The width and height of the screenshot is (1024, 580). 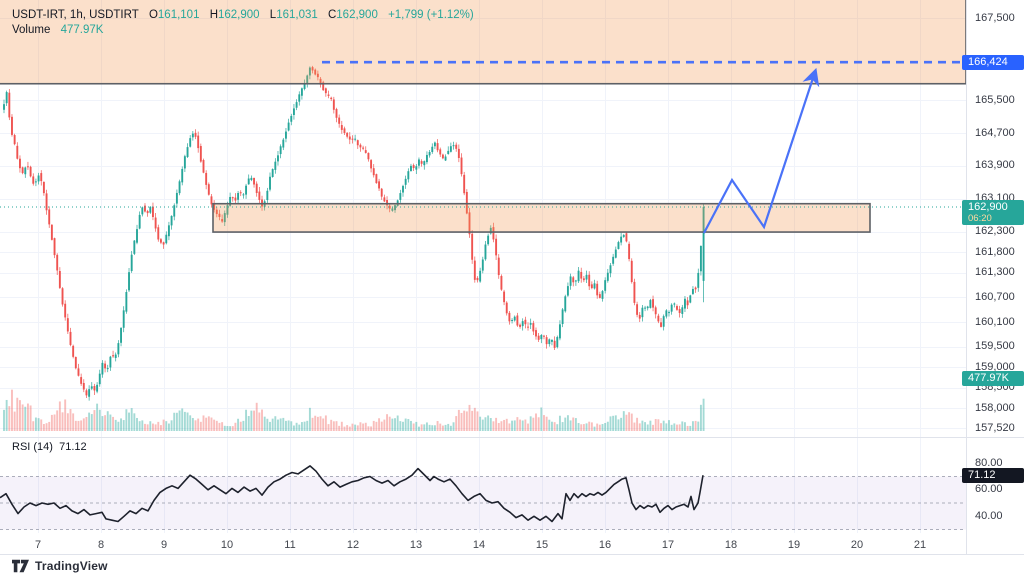 What do you see at coordinates (178, 15) in the screenshot?
I see `ohlc-open-value: 161,101` at bounding box center [178, 15].